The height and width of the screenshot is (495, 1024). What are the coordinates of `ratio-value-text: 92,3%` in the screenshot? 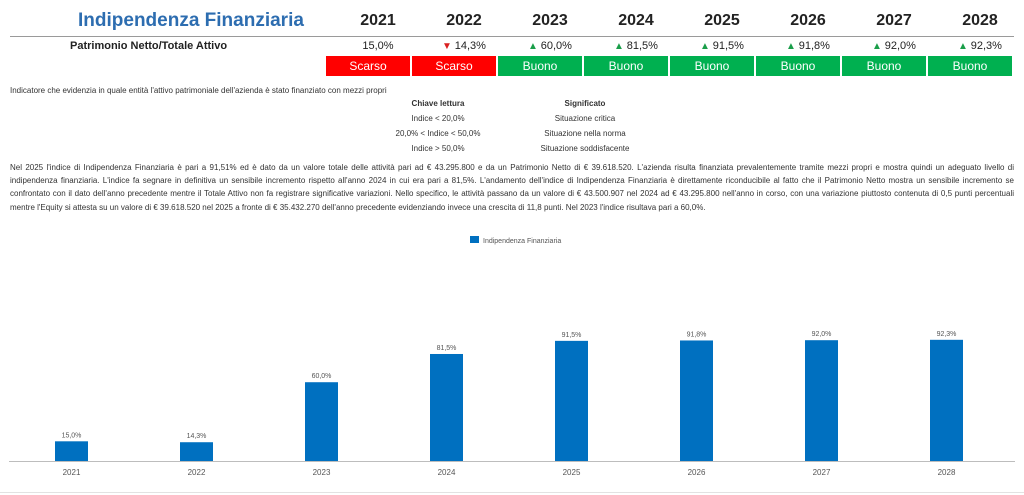 It's located at (986, 46).